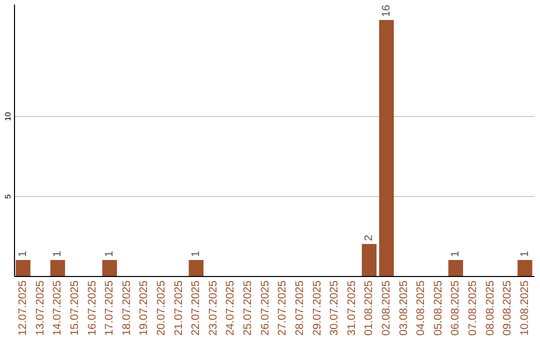  I want to click on x-tick-label: 18.07.2025, so click(126, 308).